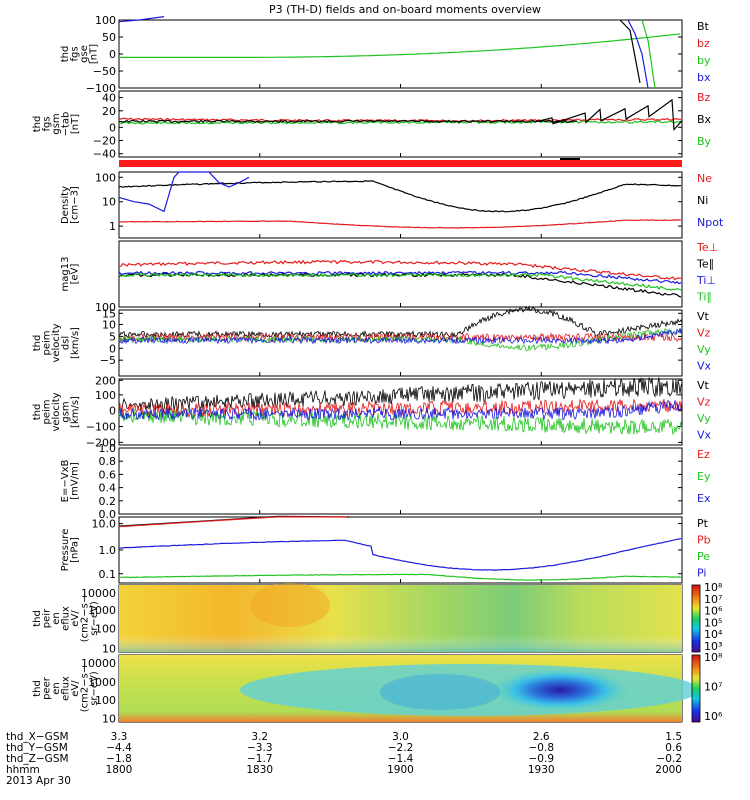  What do you see at coordinates (670, 759) in the screenshot?
I see `footer-value: −0.2` at bounding box center [670, 759].